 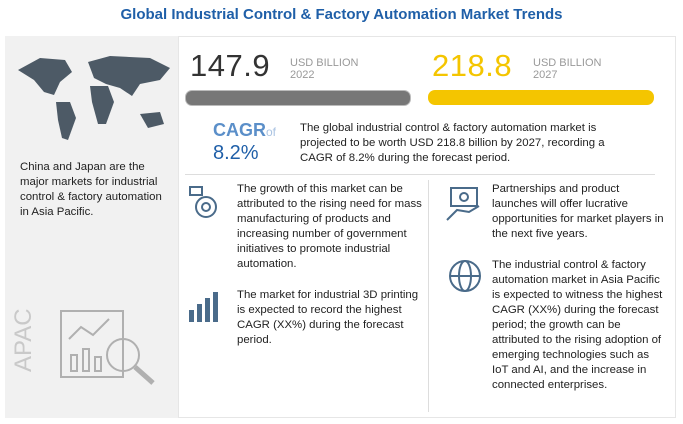 I want to click on analytics-icon, so click(x=107, y=347).